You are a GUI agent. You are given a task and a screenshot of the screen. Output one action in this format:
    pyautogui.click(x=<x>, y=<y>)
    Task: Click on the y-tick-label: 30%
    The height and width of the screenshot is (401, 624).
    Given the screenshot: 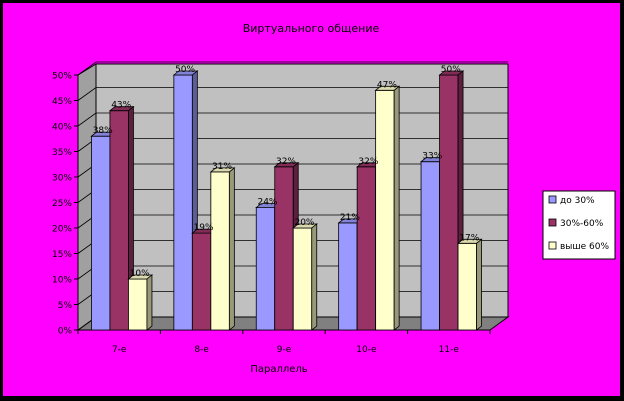 What is the action you would take?
    pyautogui.click(x=62, y=179)
    